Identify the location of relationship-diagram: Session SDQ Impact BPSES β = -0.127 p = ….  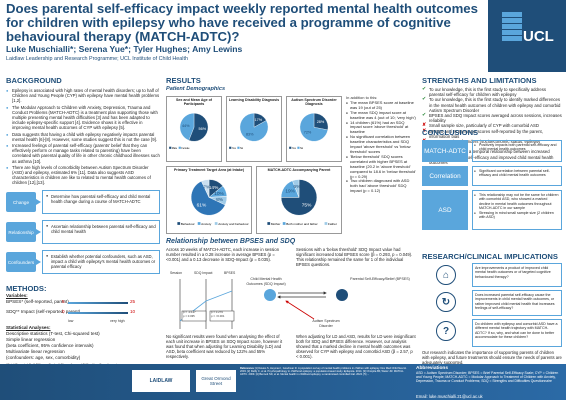
(291, 301).